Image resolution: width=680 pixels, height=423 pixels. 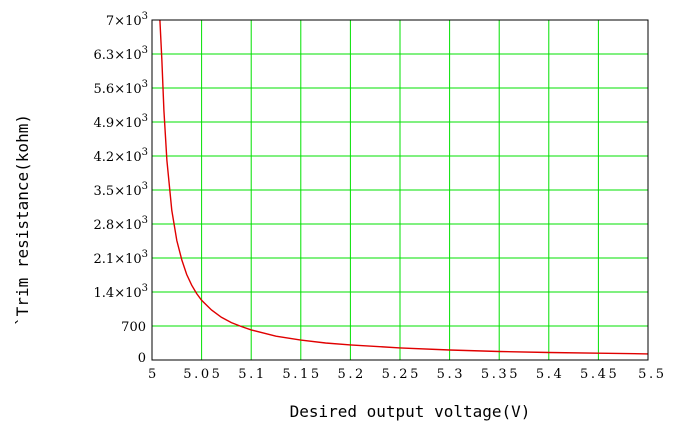 What do you see at coordinates (350, 374) in the screenshot?
I see `x-tick-label: 5 . 2` at bounding box center [350, 374].